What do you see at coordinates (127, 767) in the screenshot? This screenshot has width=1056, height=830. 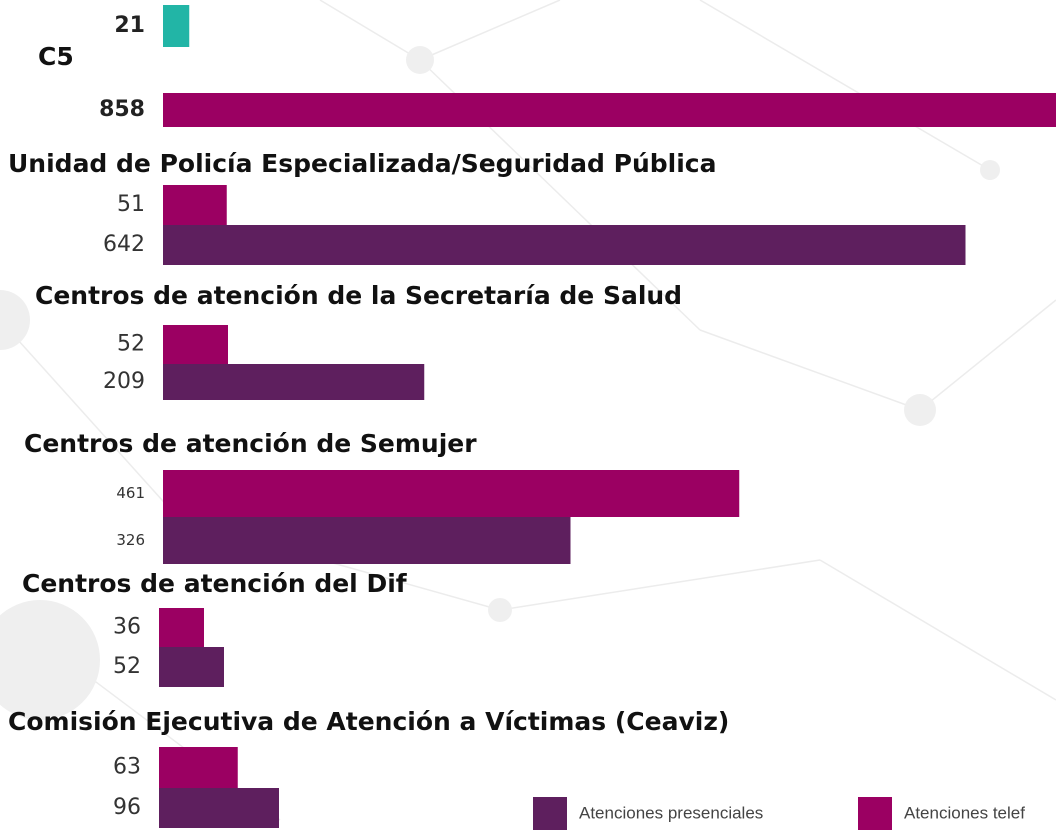 I see `bar-value-label: 63` at bounding box center [127, 767].